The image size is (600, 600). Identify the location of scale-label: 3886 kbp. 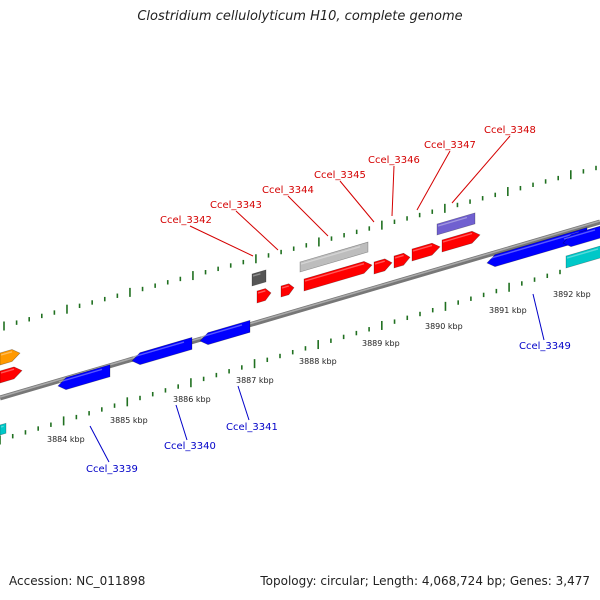
(192, 399).